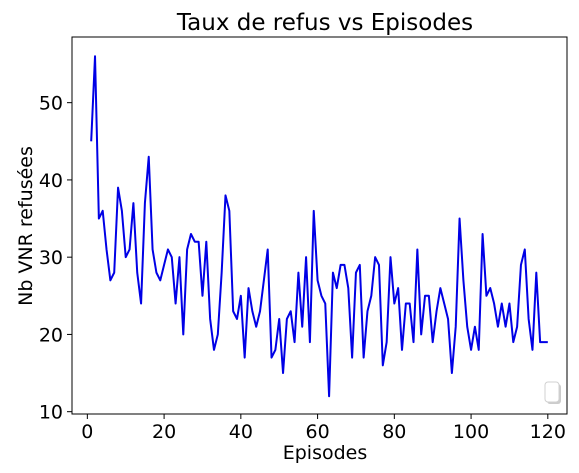 The width and height of the screenshot is (579, 473). Describe the element at coordinates (548, 432) in the screenshot. I see `x-tick-label: 120` at that location.